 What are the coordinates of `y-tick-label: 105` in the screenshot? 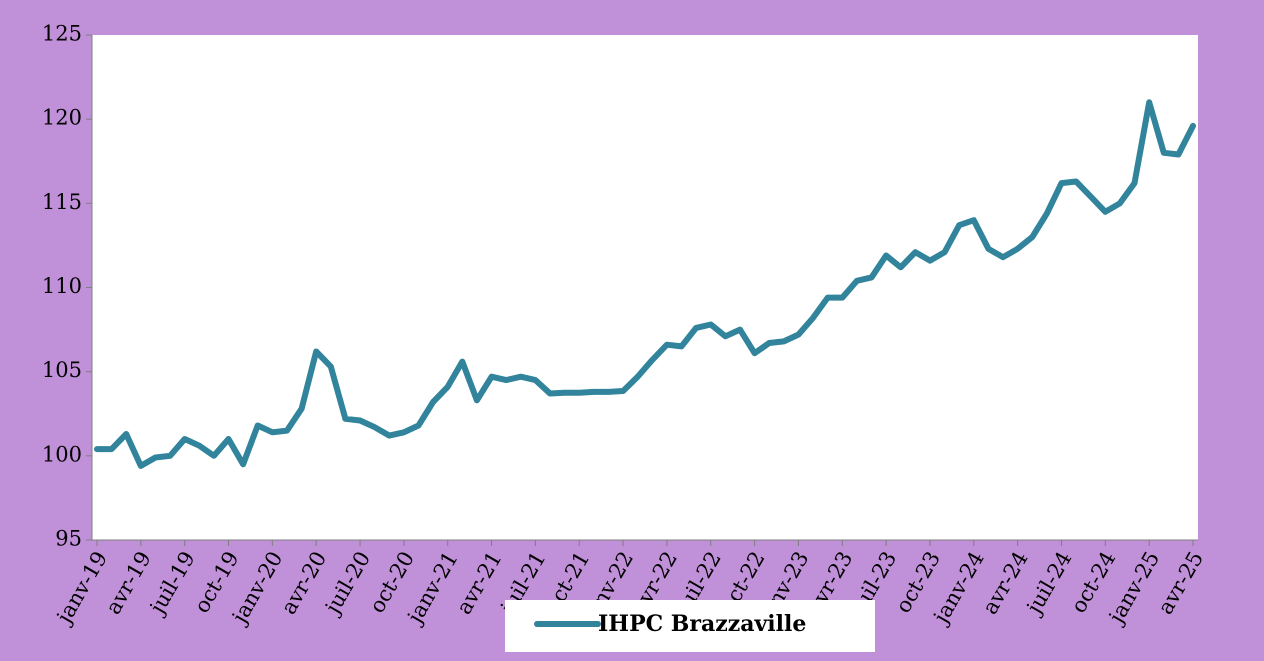 It's located at (62, 370).